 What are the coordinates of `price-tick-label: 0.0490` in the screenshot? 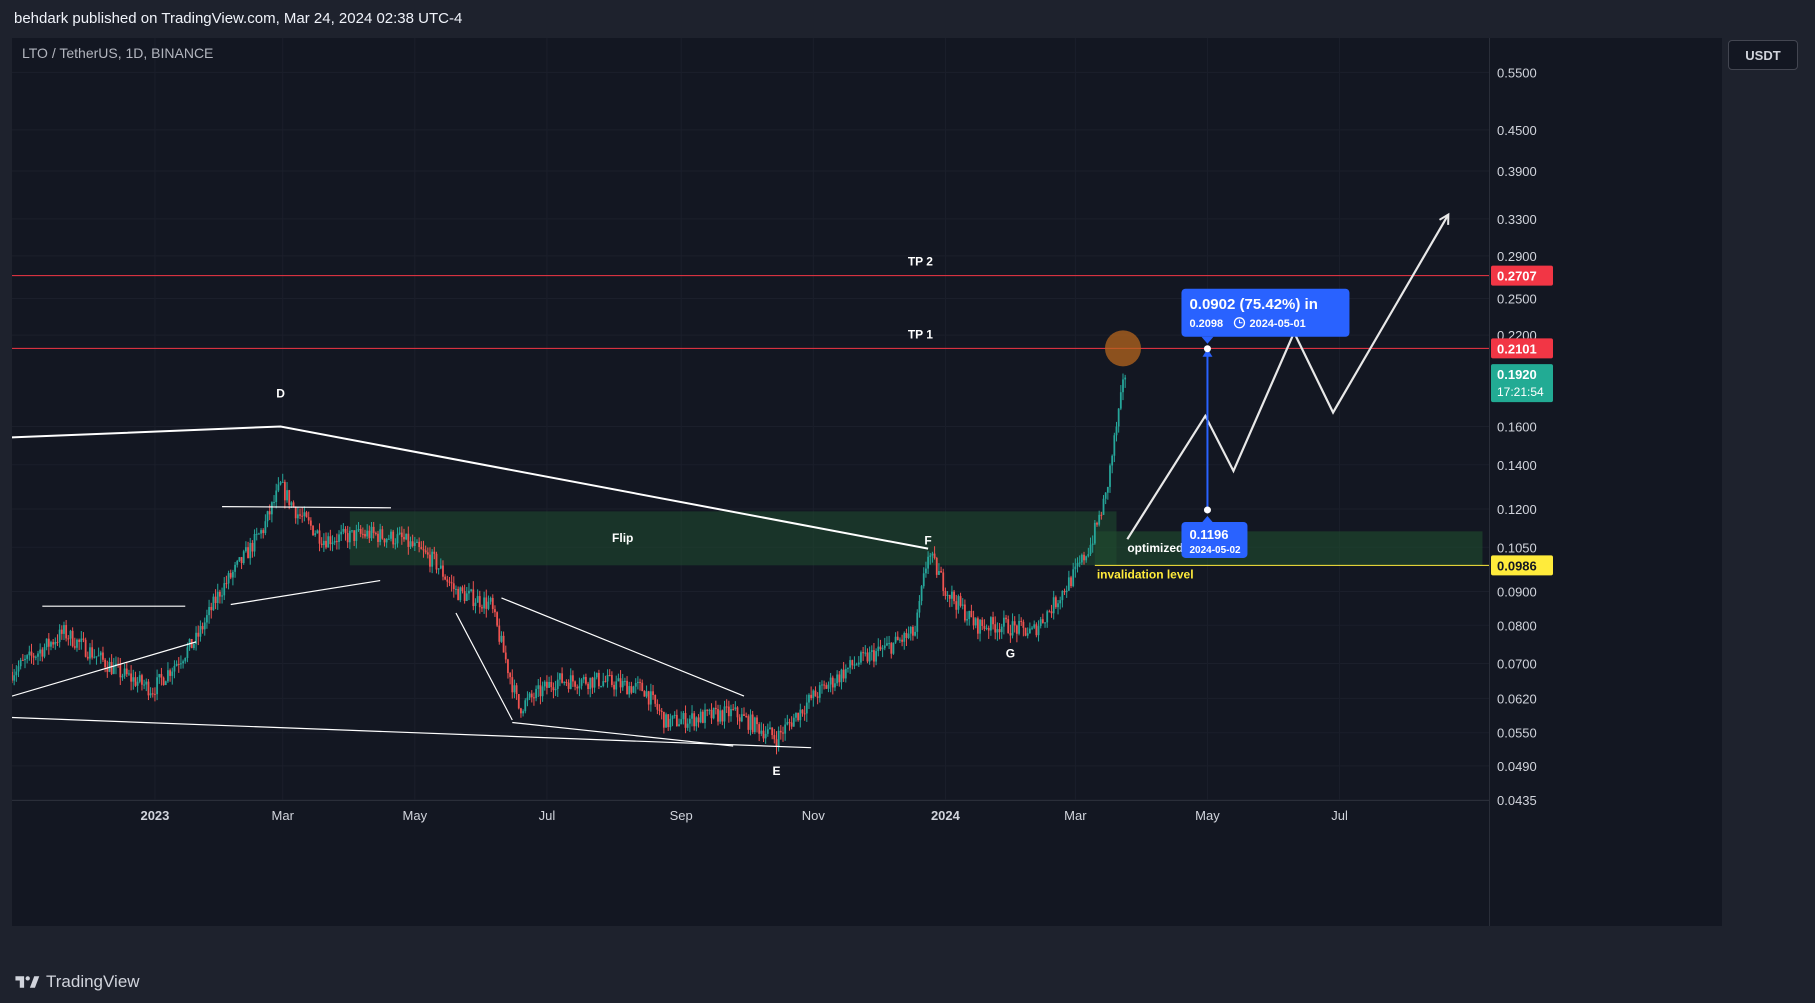 It's located at (1517, 766).